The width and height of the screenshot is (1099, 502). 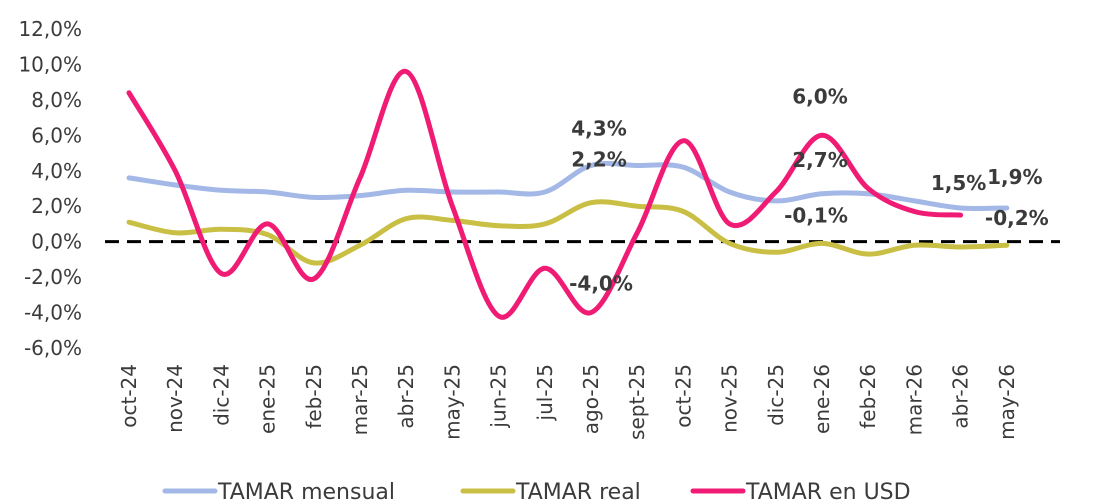 I want to click on legend-label: TAMAR real, so click(x=578, y=491).